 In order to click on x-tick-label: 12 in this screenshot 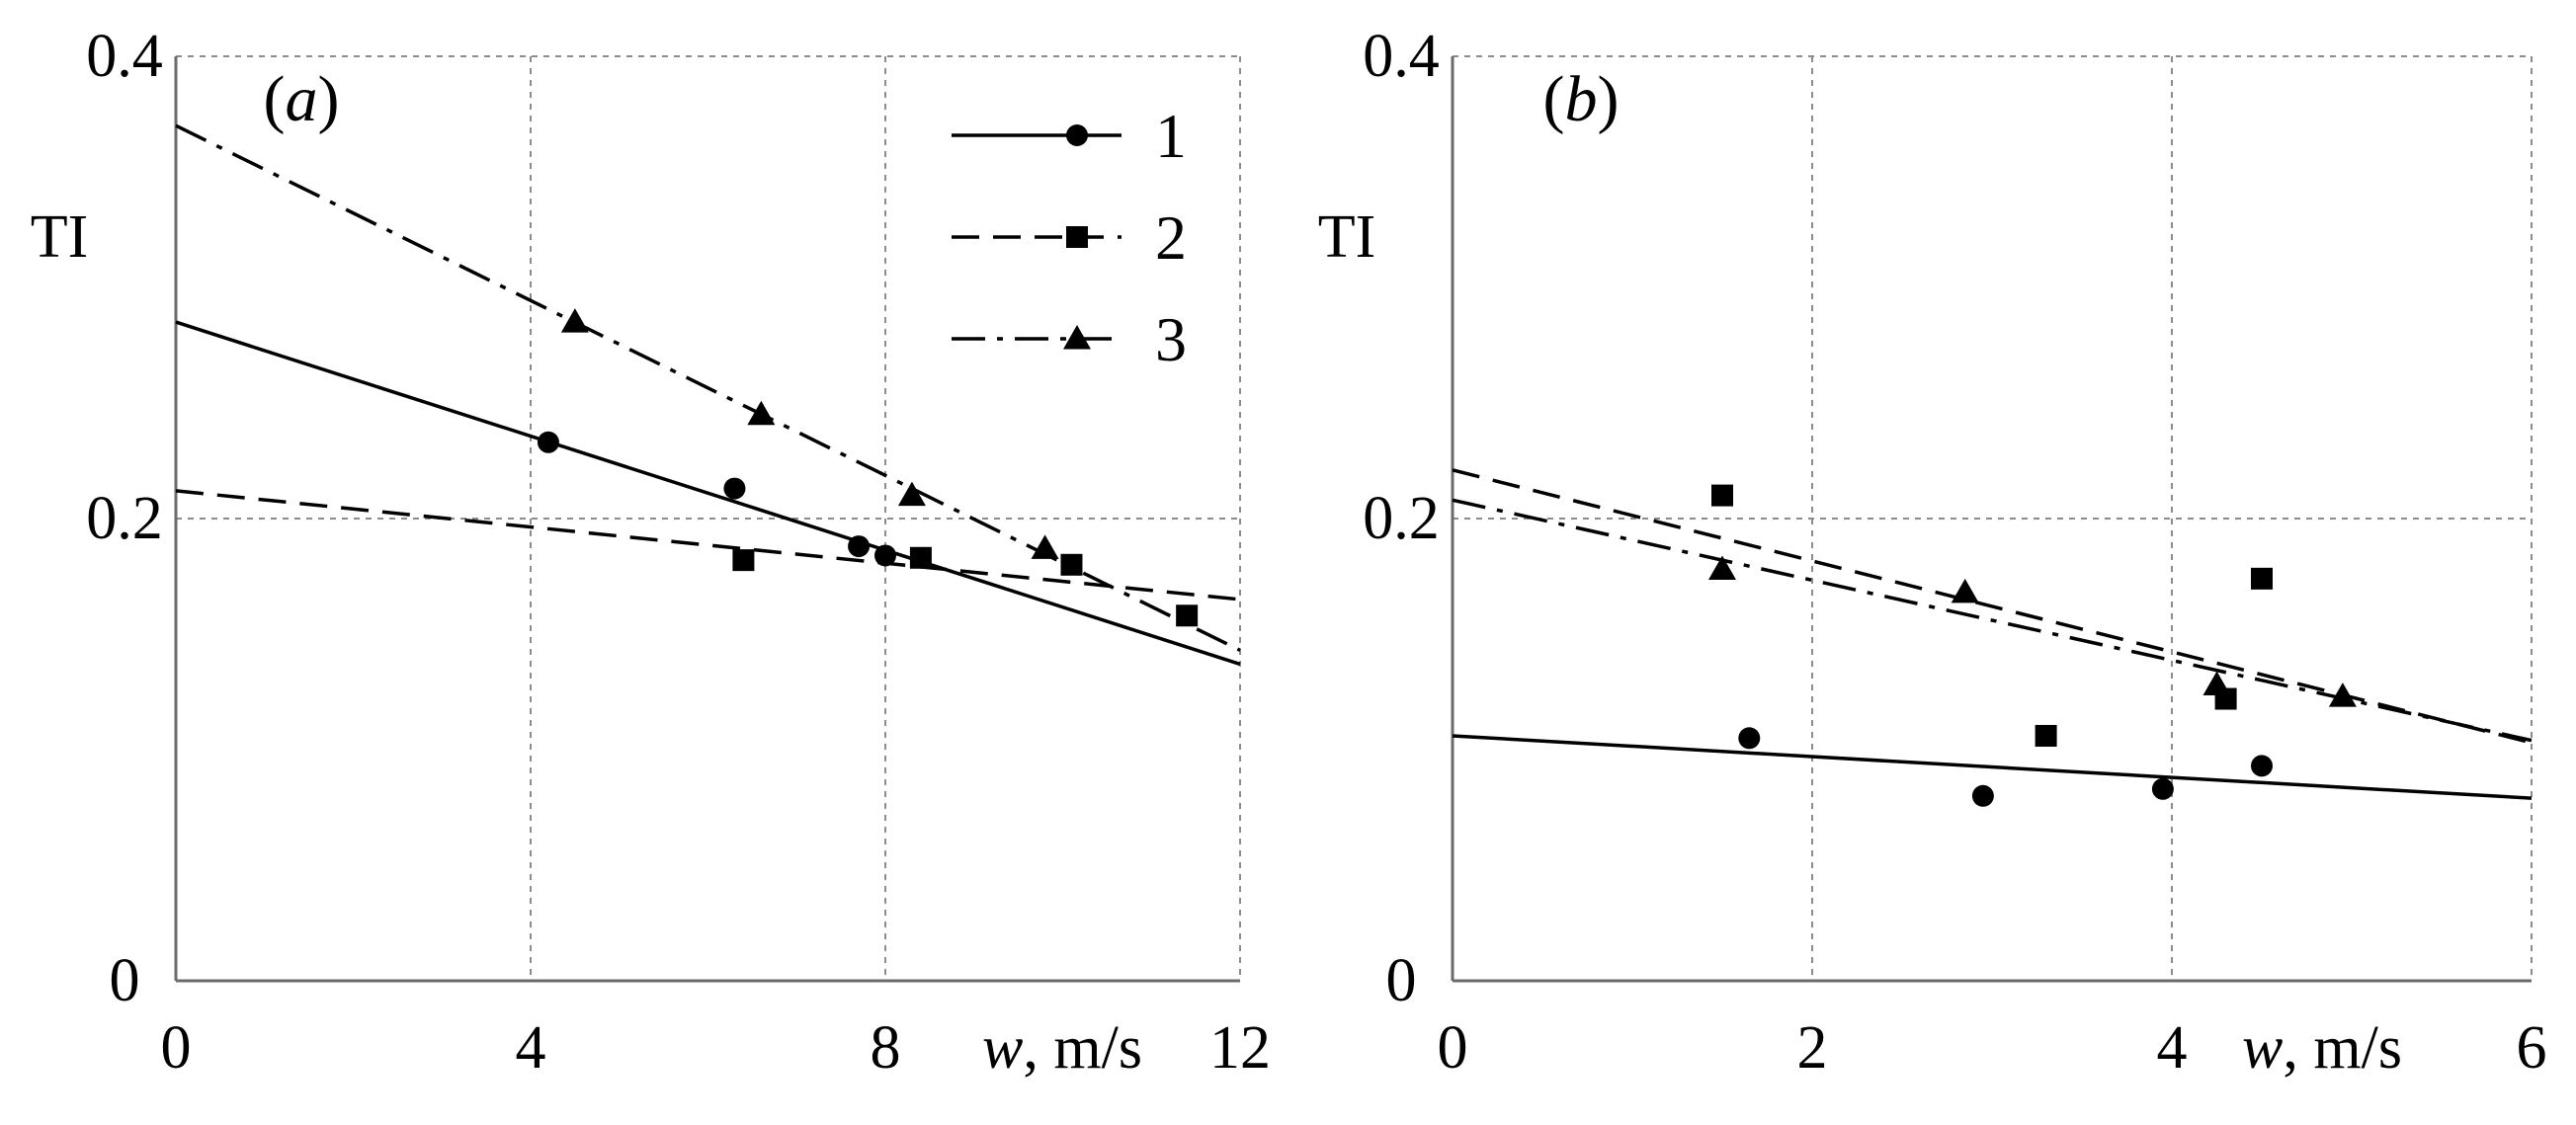, I will do `click(1240, 1048)`.